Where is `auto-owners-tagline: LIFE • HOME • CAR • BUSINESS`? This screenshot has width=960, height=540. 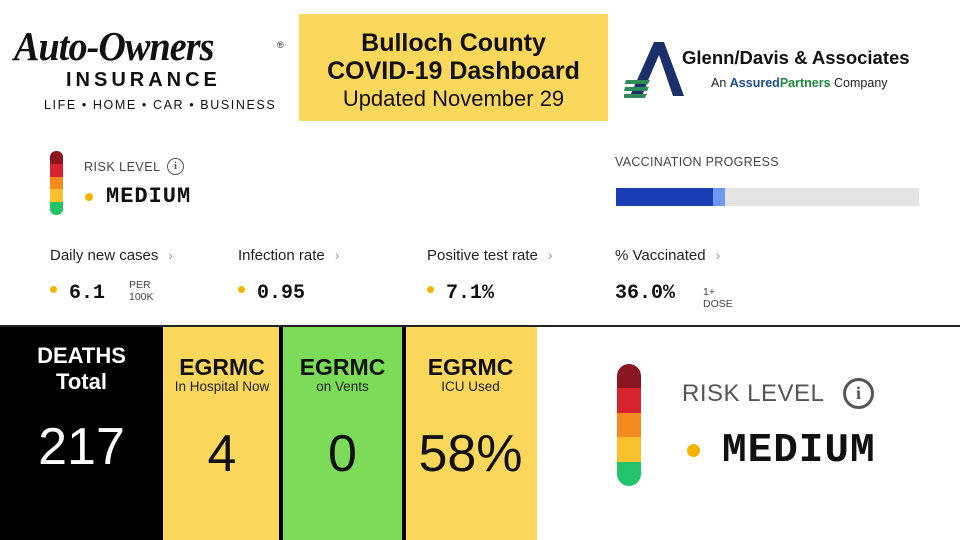 auto-owners-tagline: LIFE • HOME • CAR • BUSINESS is located at coordinates (160, 105).